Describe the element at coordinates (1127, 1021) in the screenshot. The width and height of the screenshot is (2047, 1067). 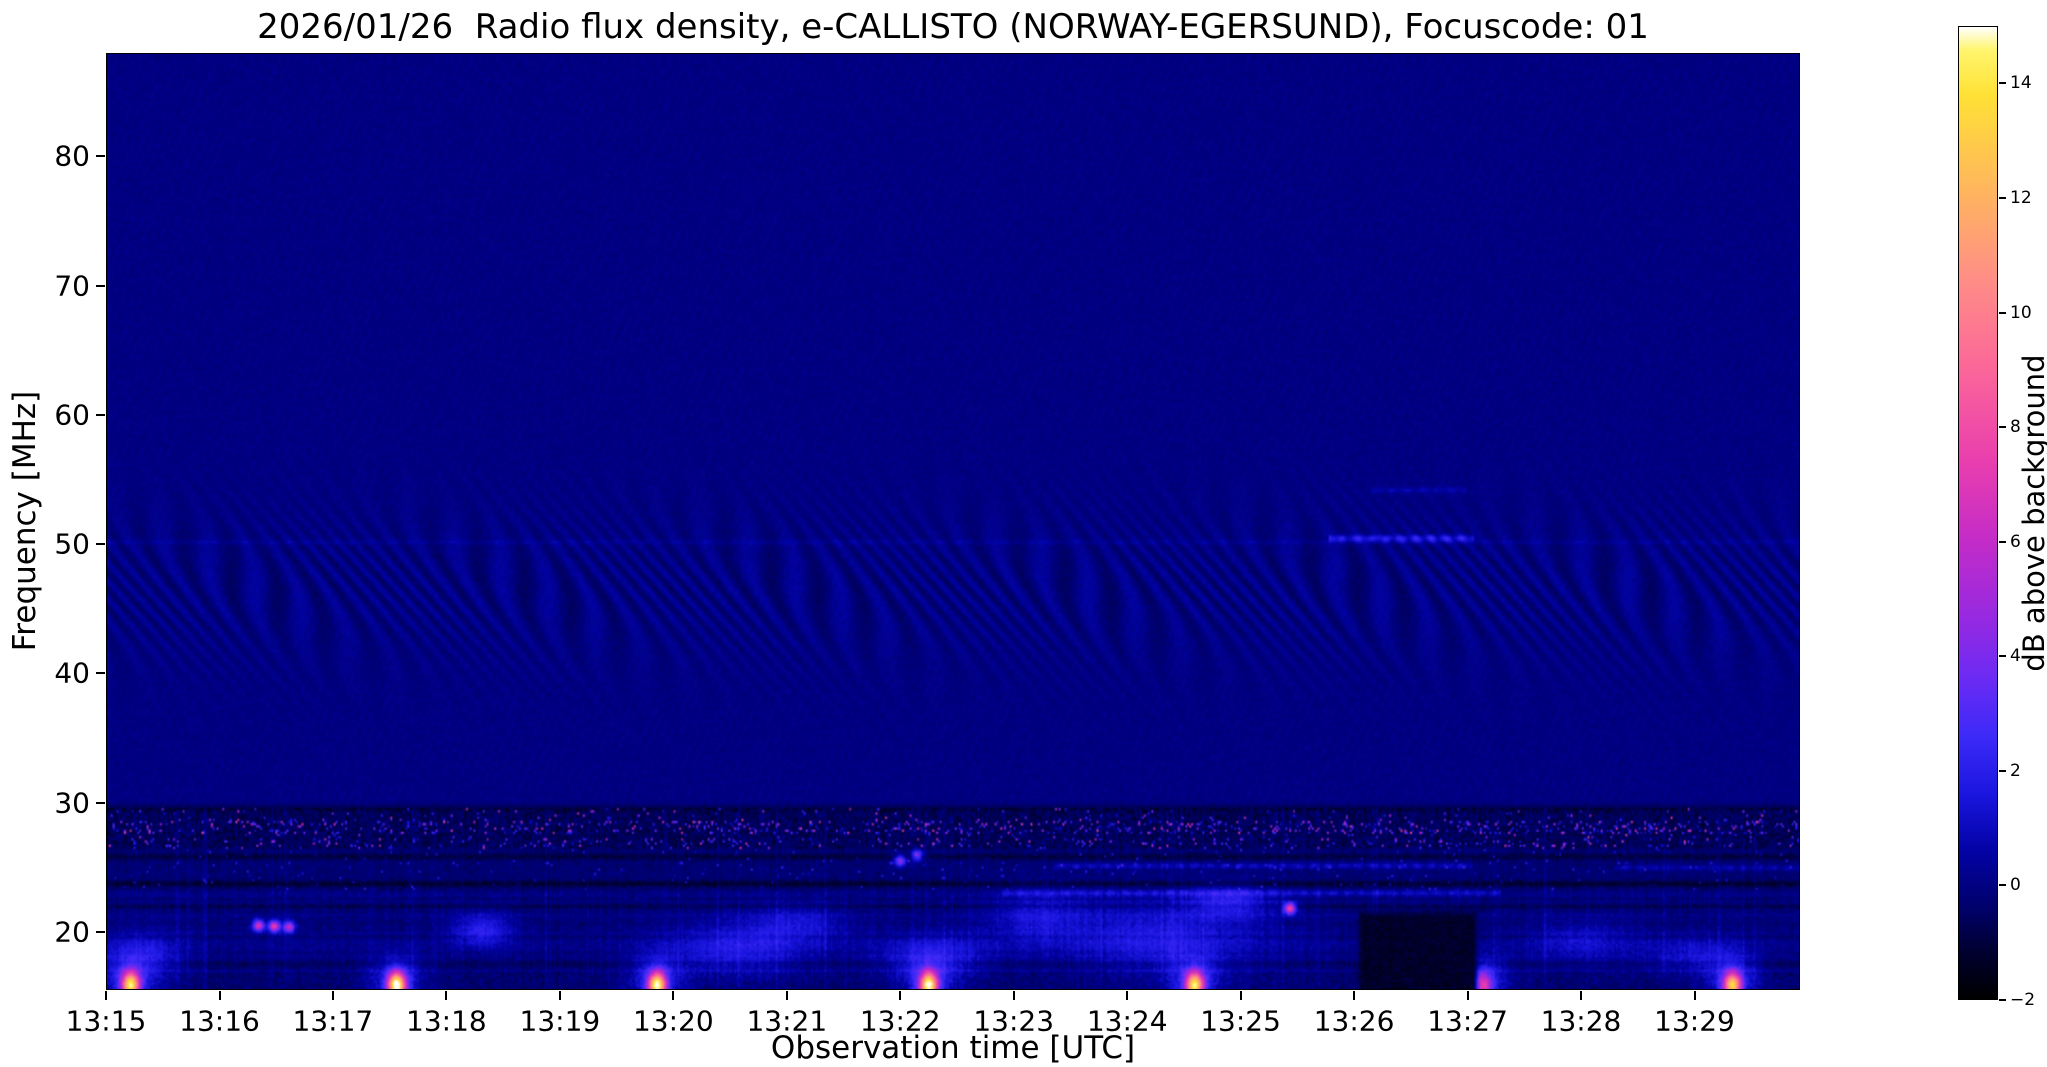
I see `x-tick-label: 13:24` at that location.